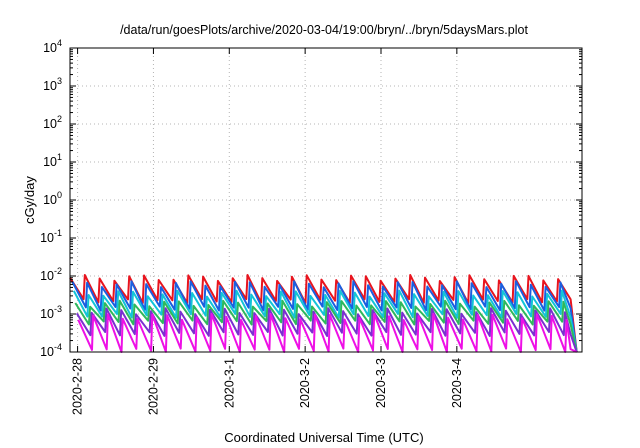 This screenshot has height=448, width=640. I want to click on x-axis-label: Coordinated Universal Time (UTC), so click(323, 437).